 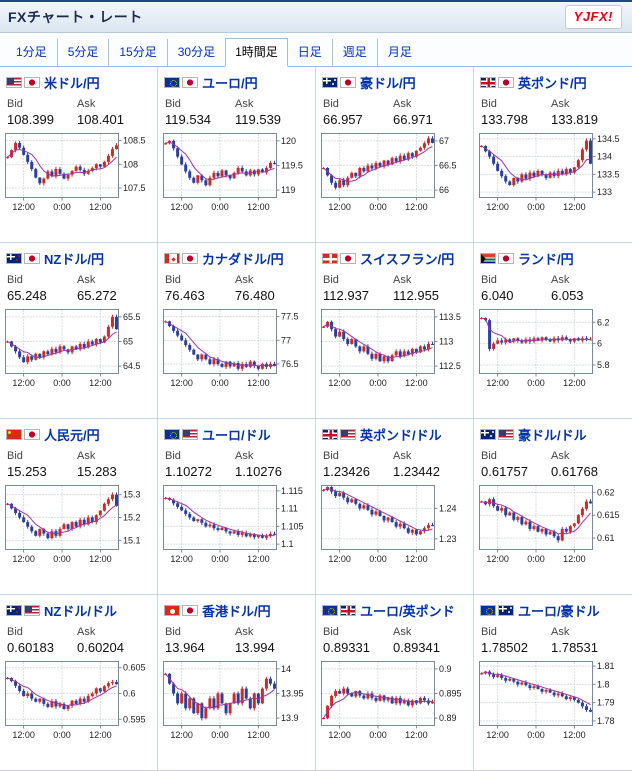 I want to click on mini-chart: 77.5 77 76.5 12:00 0:00 12:00, so click(x=239, y=351).